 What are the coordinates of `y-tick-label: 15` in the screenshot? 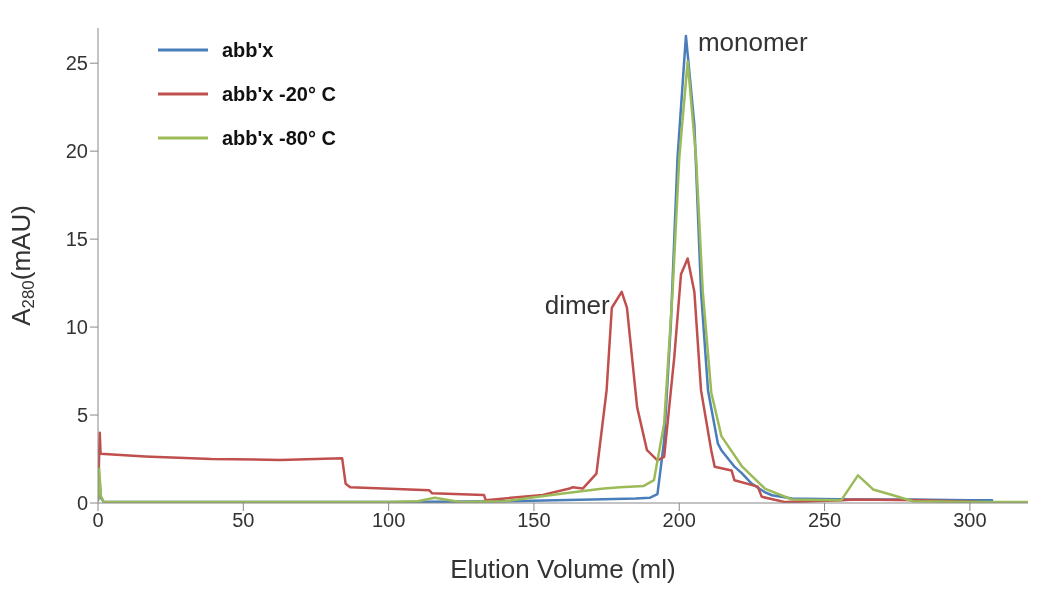 It's located at (76, 239).